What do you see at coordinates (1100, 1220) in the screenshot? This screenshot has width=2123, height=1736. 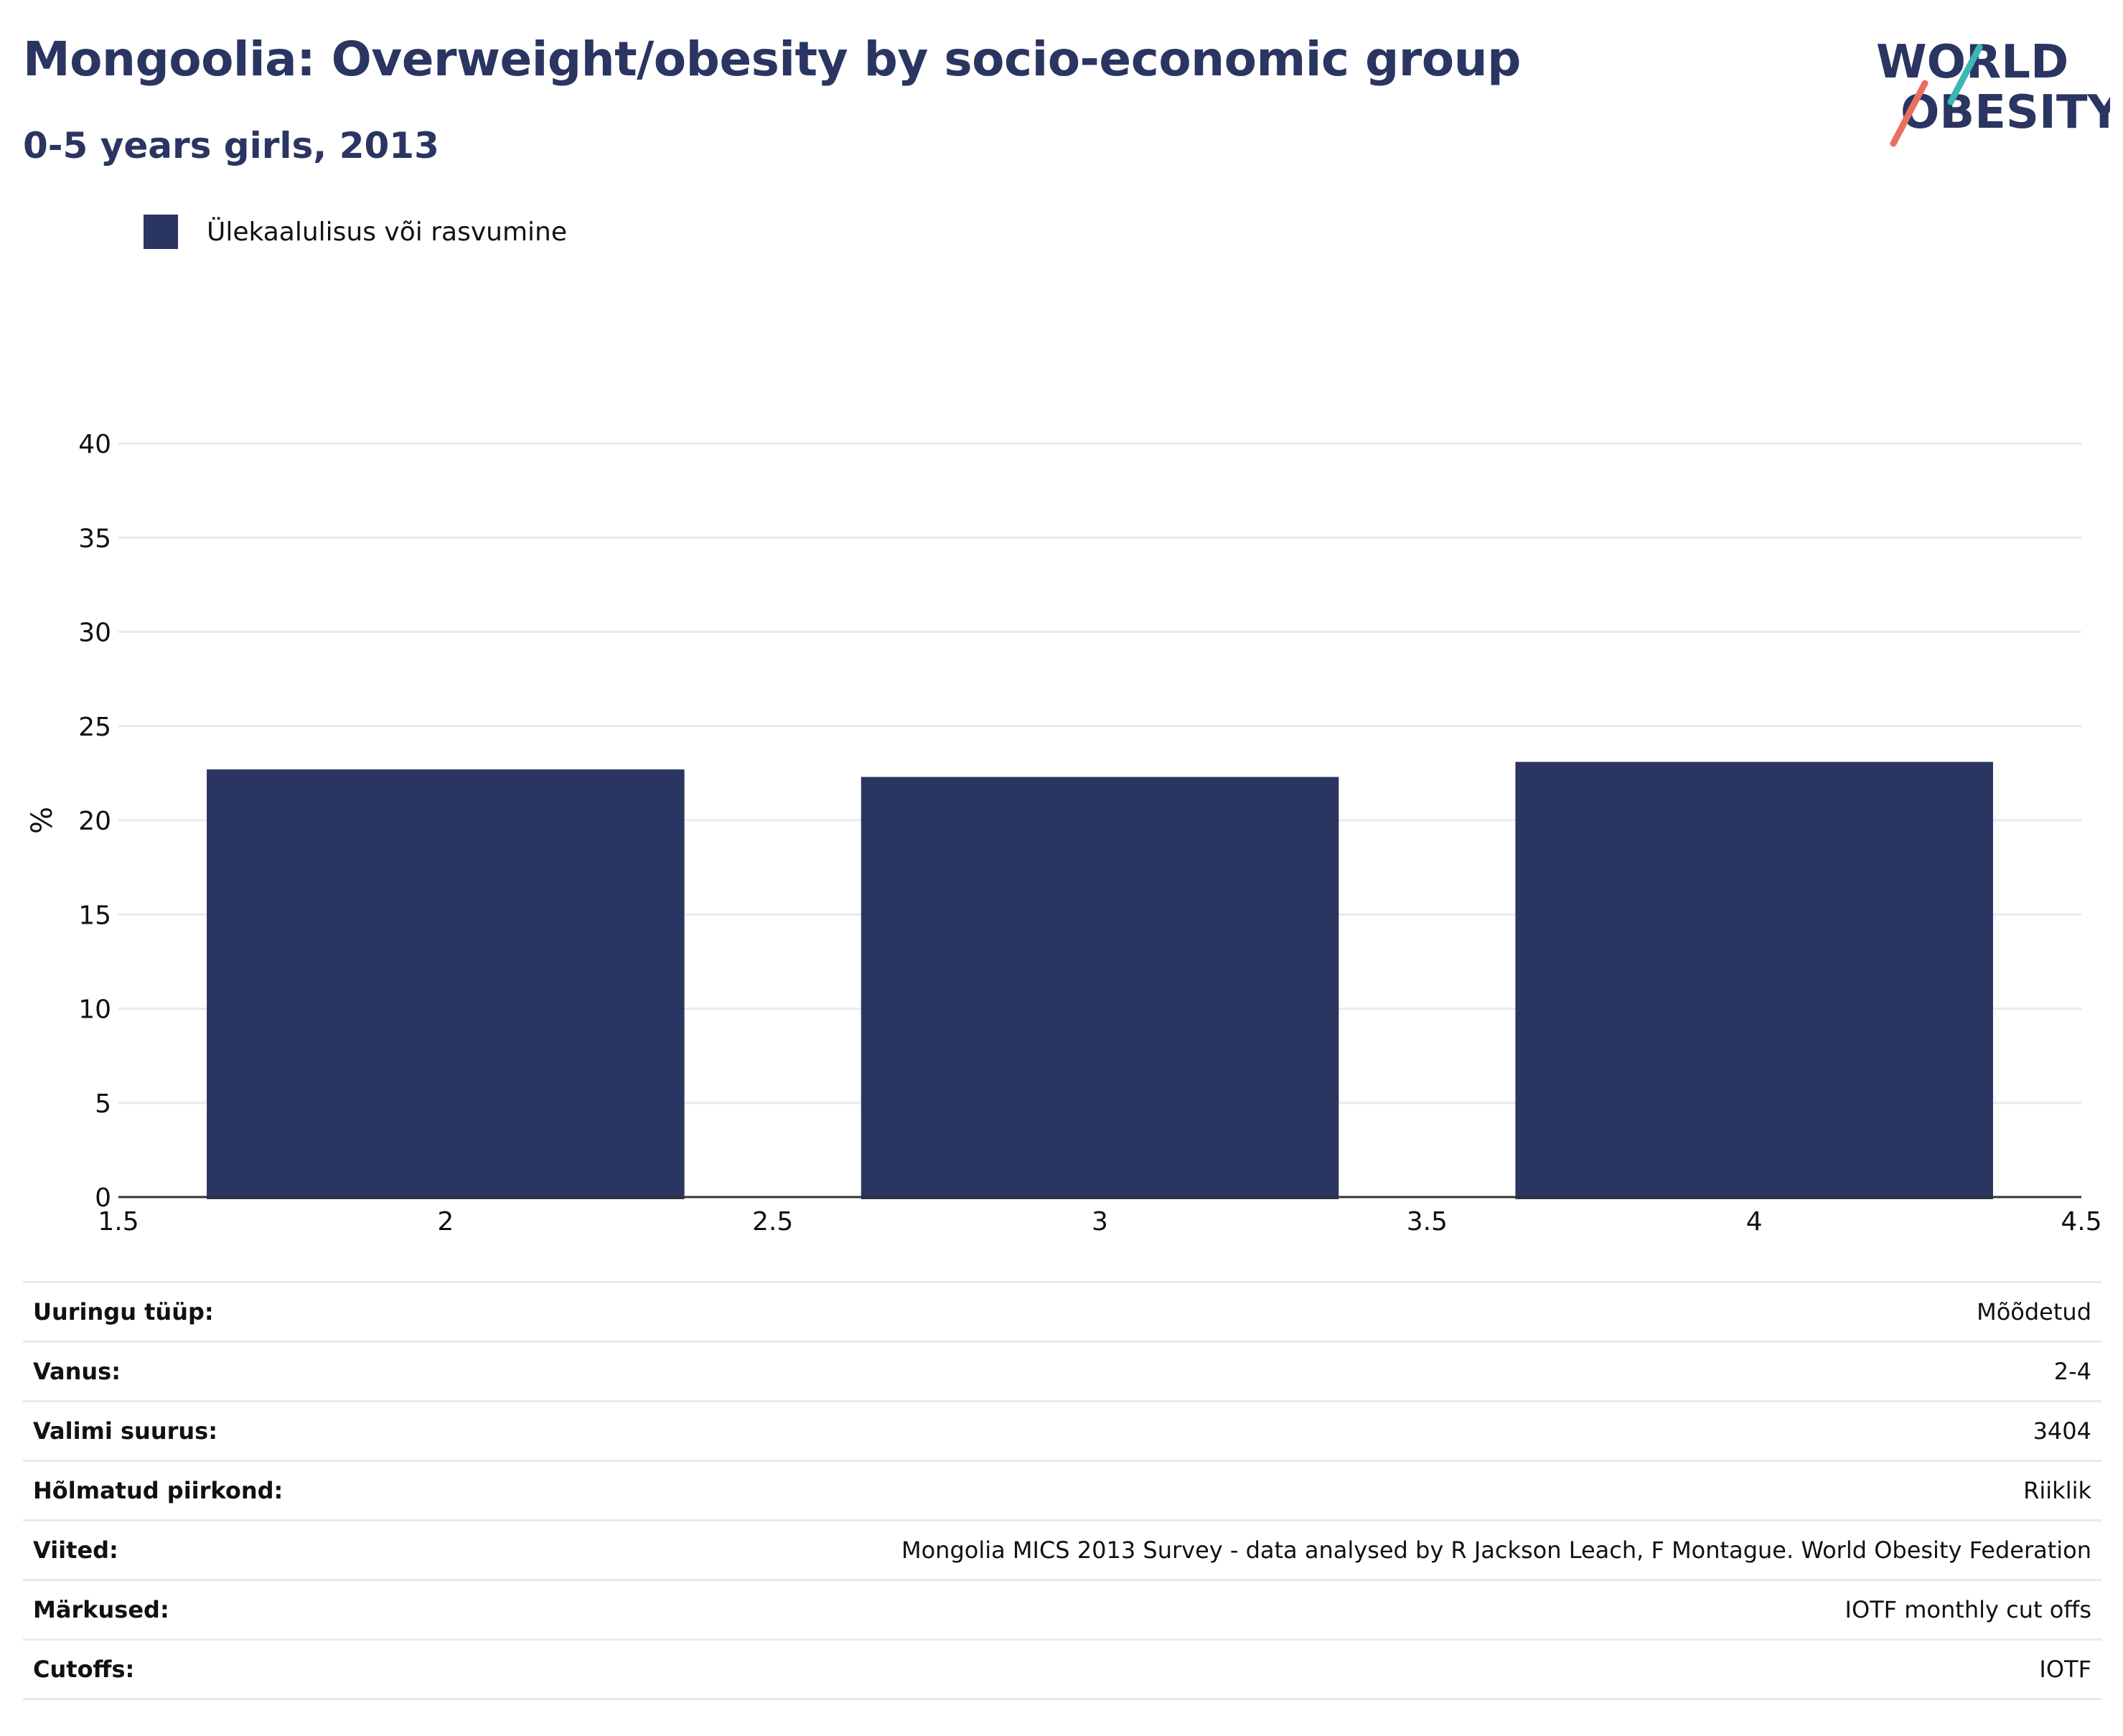 I see `x-tick-label: 3` at bounding box center [1100, 1220].